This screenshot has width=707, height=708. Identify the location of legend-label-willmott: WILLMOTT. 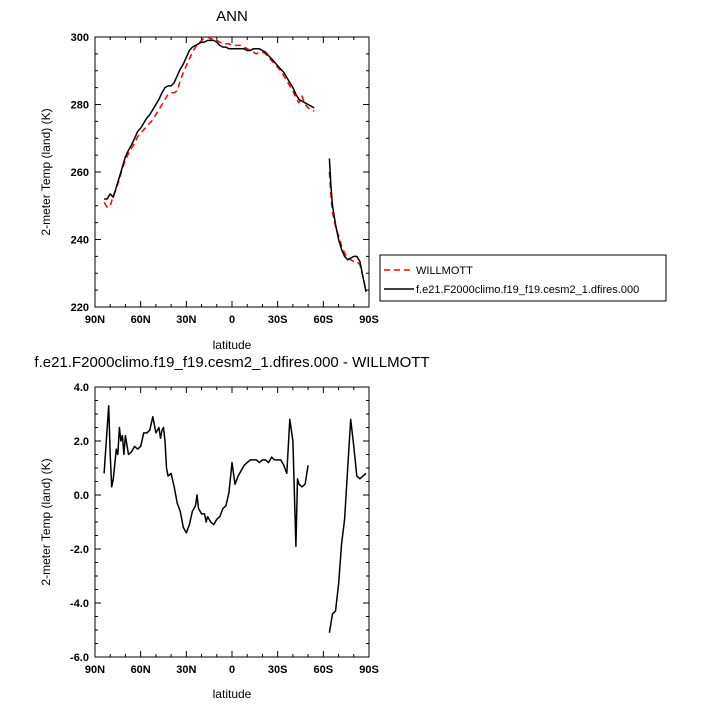
(444, 271).